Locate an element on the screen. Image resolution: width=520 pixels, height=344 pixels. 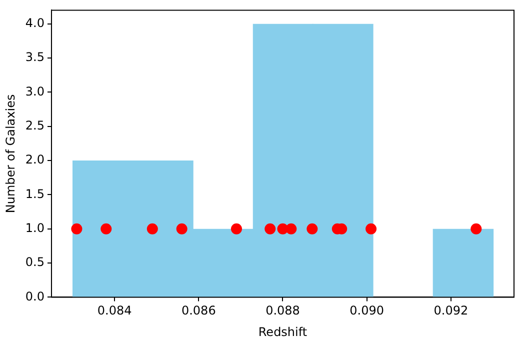
y-tick-label: 4.0 is located at coordinates (34, 23).